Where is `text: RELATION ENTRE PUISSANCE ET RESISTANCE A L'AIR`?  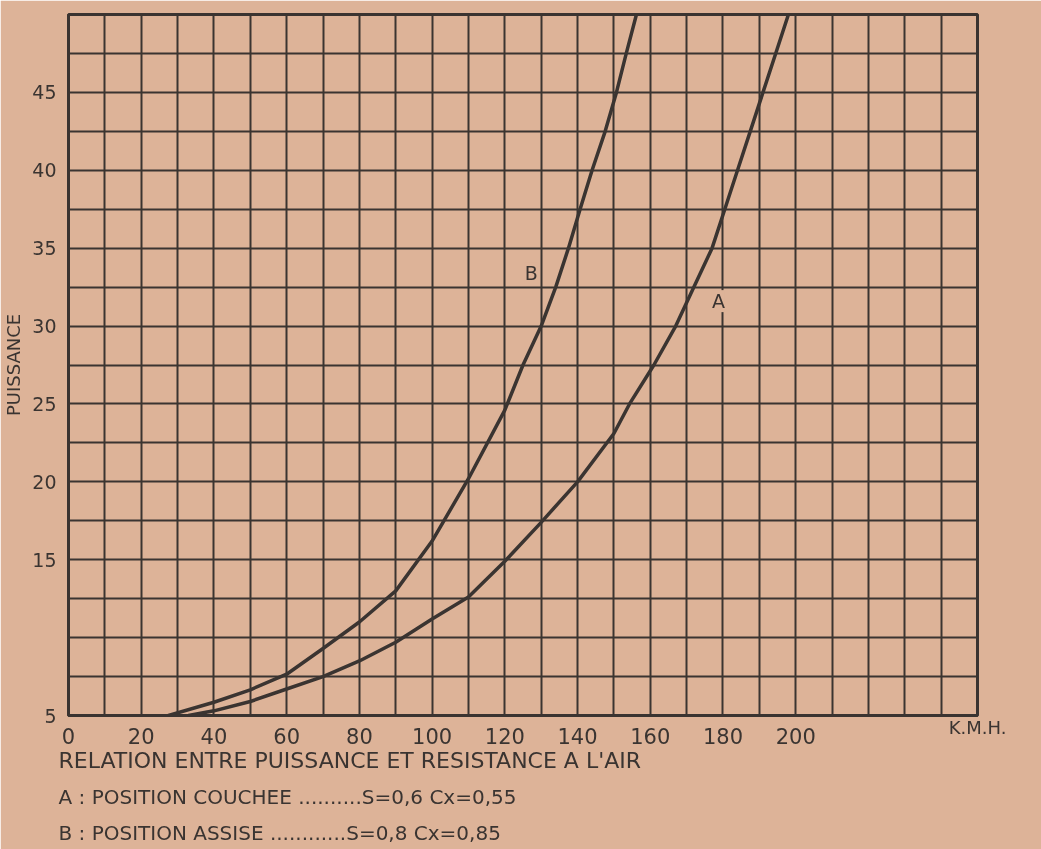
text: RELATION ENTRE PUISSANCE ET RESISTANCE A L'AIR is located at coordinates (350, 760).